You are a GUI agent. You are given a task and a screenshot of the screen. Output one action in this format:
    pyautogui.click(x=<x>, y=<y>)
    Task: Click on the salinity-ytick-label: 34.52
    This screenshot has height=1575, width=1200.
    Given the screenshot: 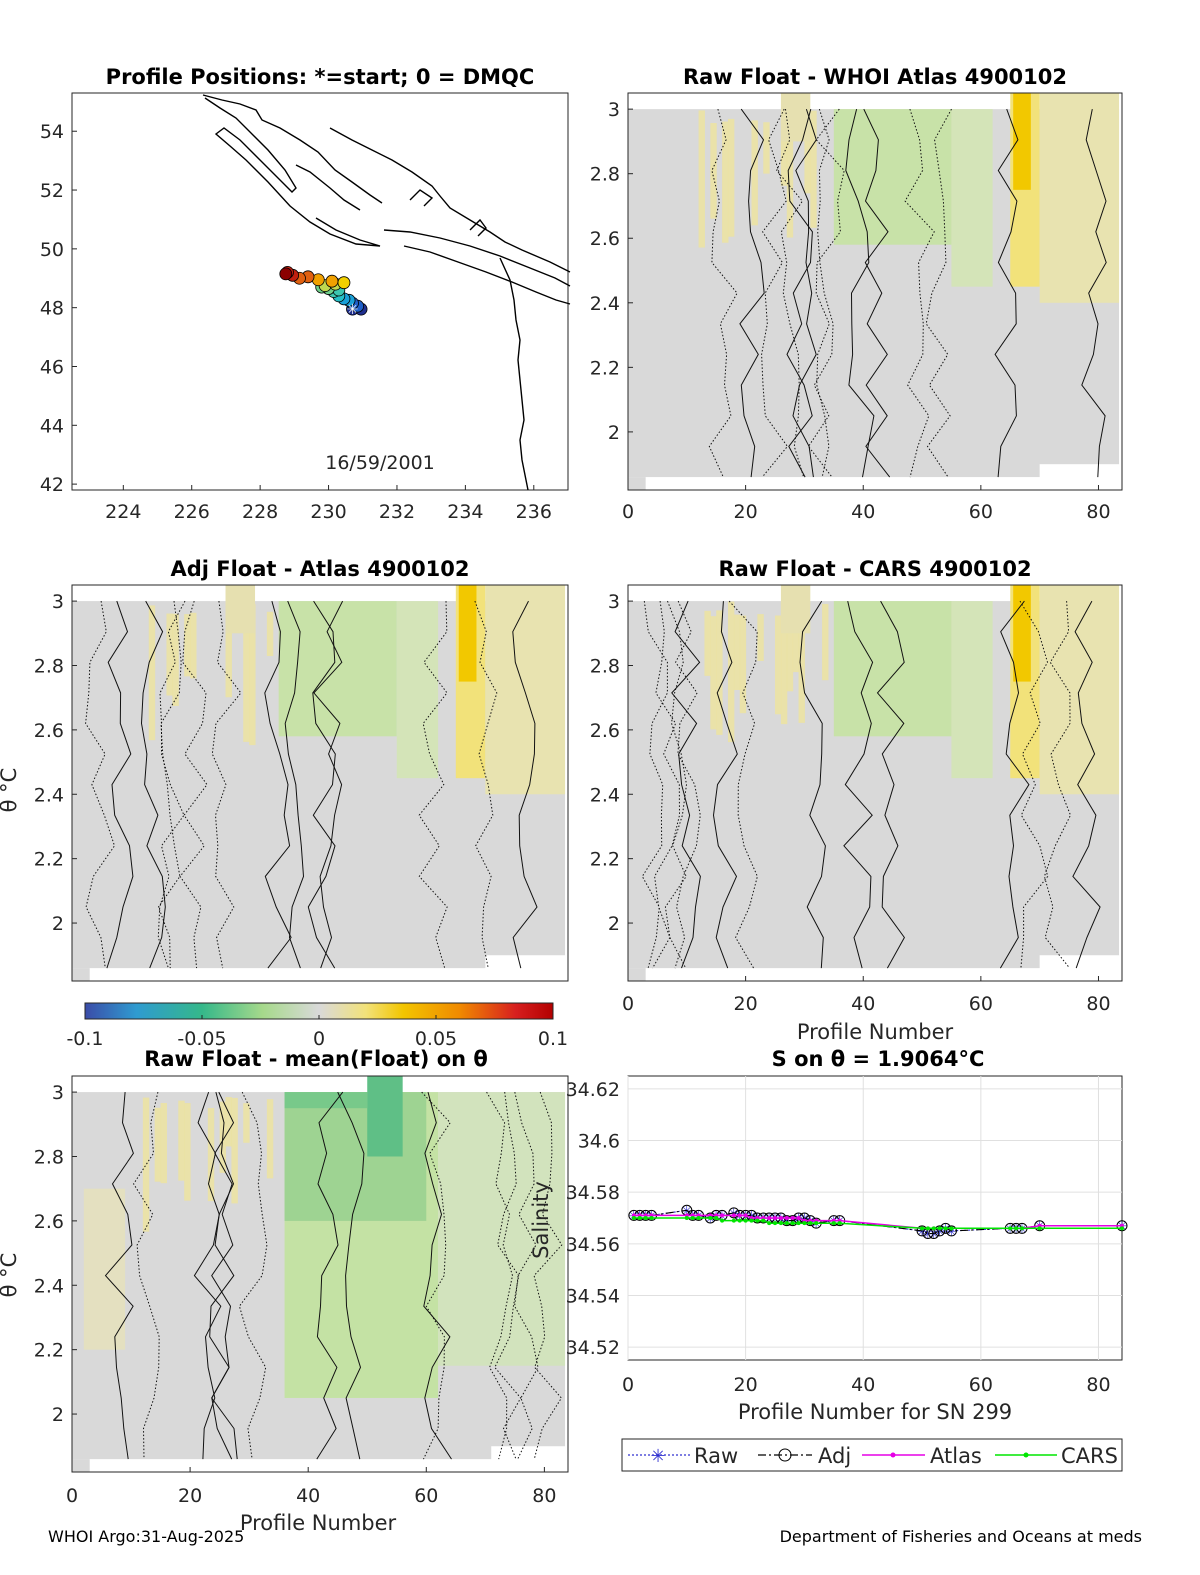 What is the action you would take?
    pyautogui.click(x=593, y=1348)
    